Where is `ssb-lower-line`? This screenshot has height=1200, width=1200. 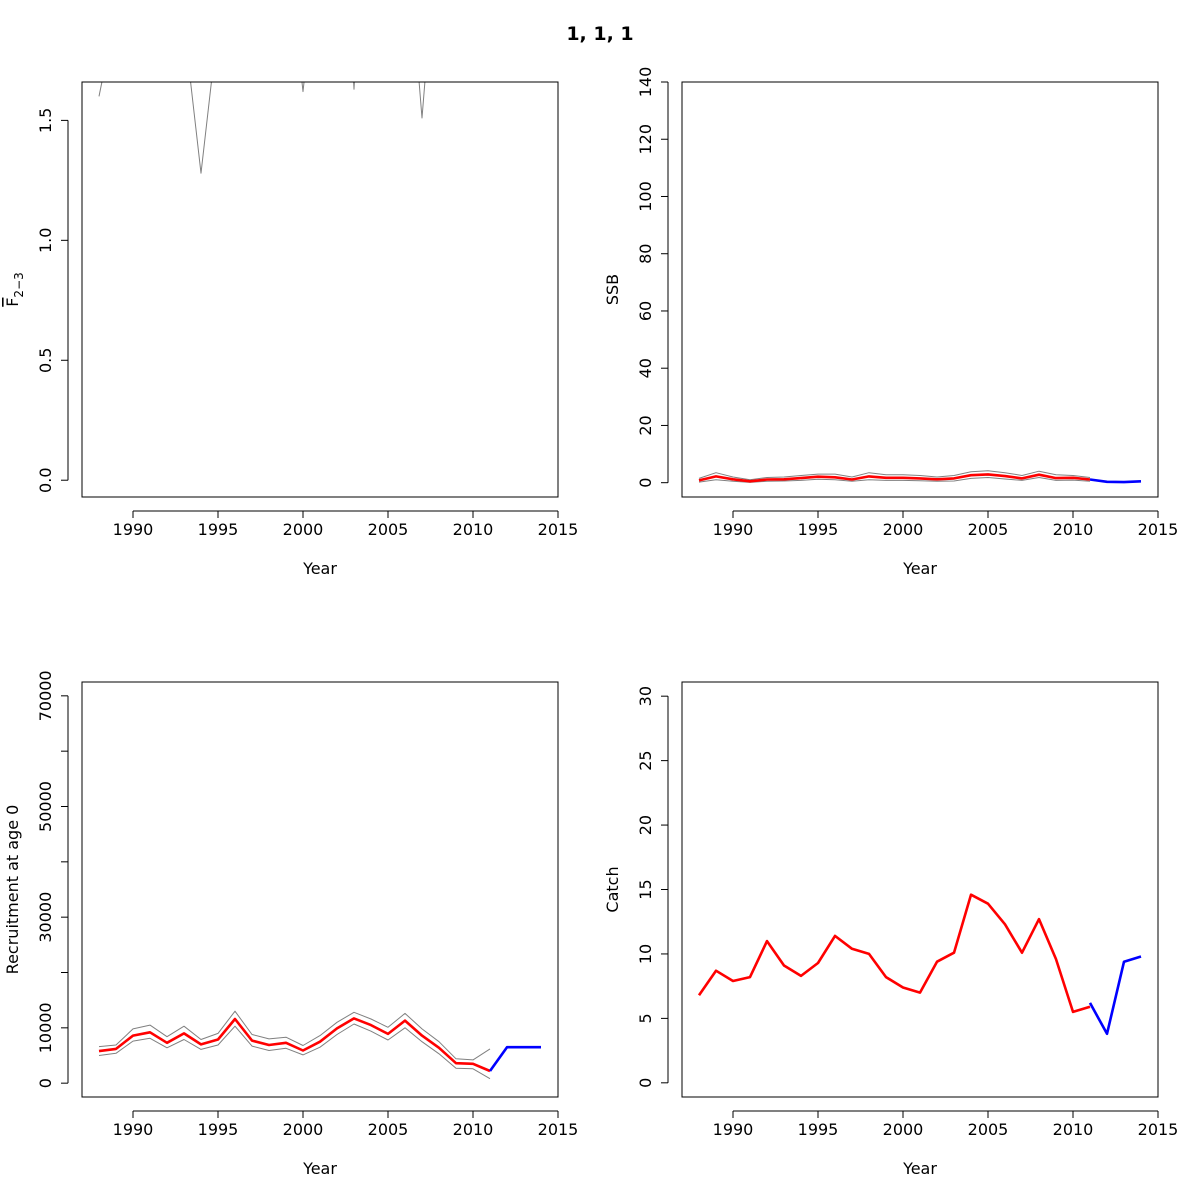 ssb-lower-line is located at coordinates (894, 480).